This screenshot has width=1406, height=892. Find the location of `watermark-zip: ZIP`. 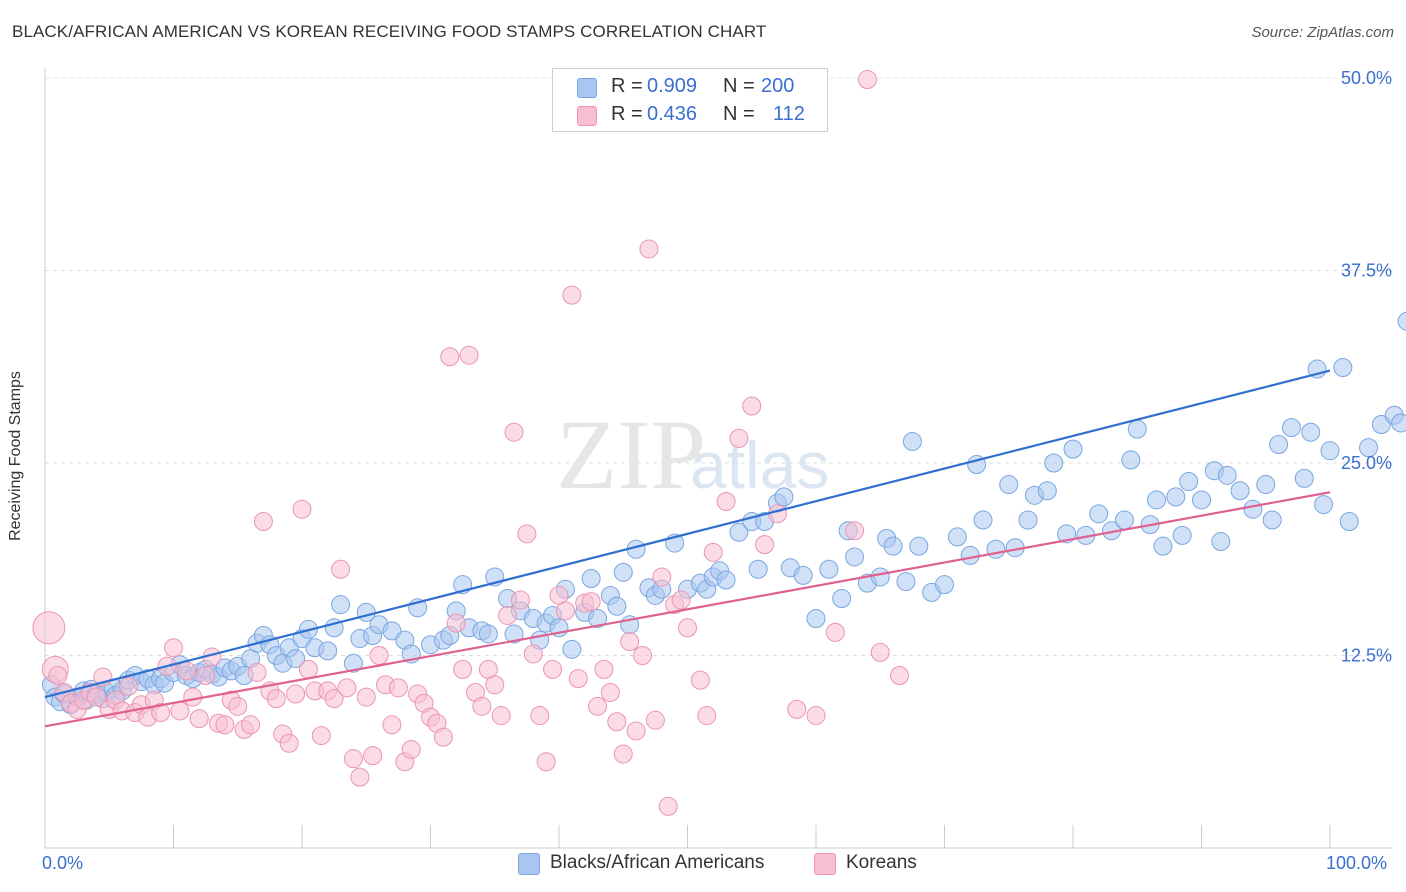

watermark-zip: ZIP is located at coordinates (631, 454).